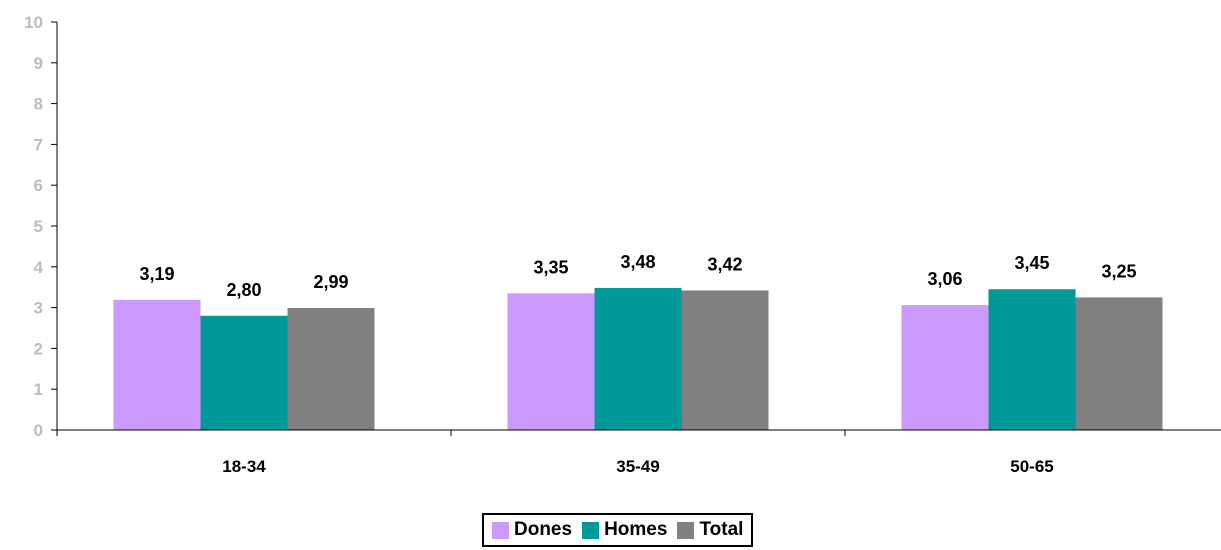  Describe the element at coordinates (1118, 271) in the screenshot. I see `data-label-total-50-65: 3,25` at that location.